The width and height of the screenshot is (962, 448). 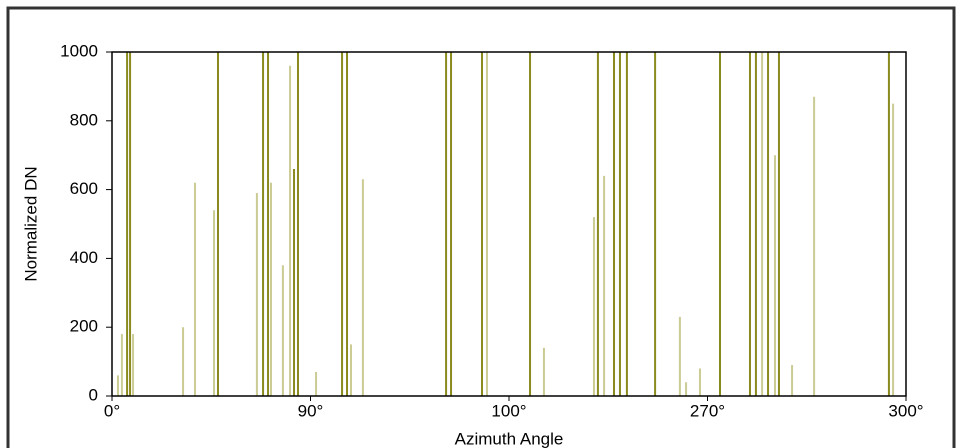 What do you see at coordinates (112, 410) in the screenshot?
I see `x-tick-label: 0°` at bounding box center [112, 410].